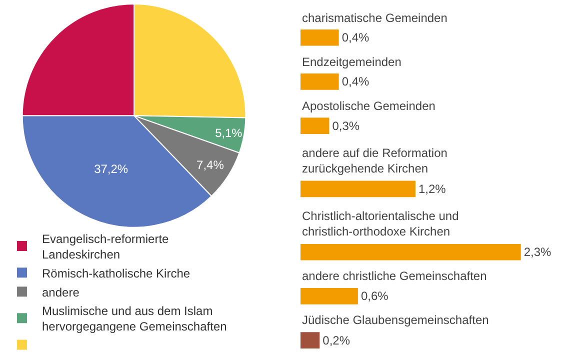 The image size is (578, 362). Describe the element at coordinates (538, 252) in the screenshot. I see `data-label: 2,3%` at that location.